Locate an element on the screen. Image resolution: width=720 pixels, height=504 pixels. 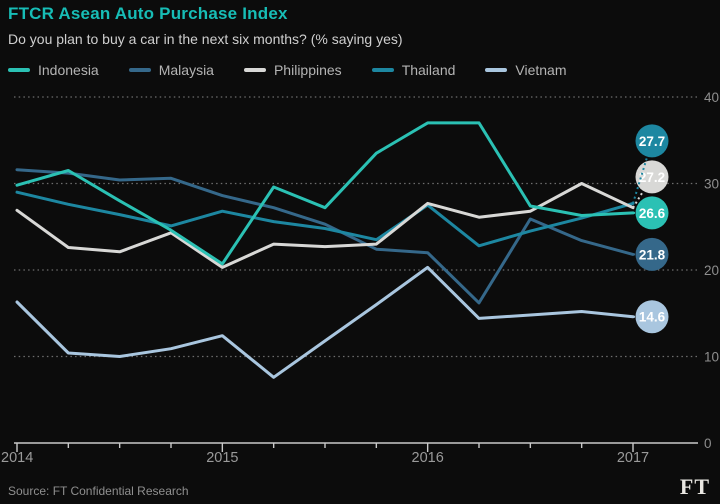
source-note: Source: FT Confidential Research is located at coordinates (98, 491).